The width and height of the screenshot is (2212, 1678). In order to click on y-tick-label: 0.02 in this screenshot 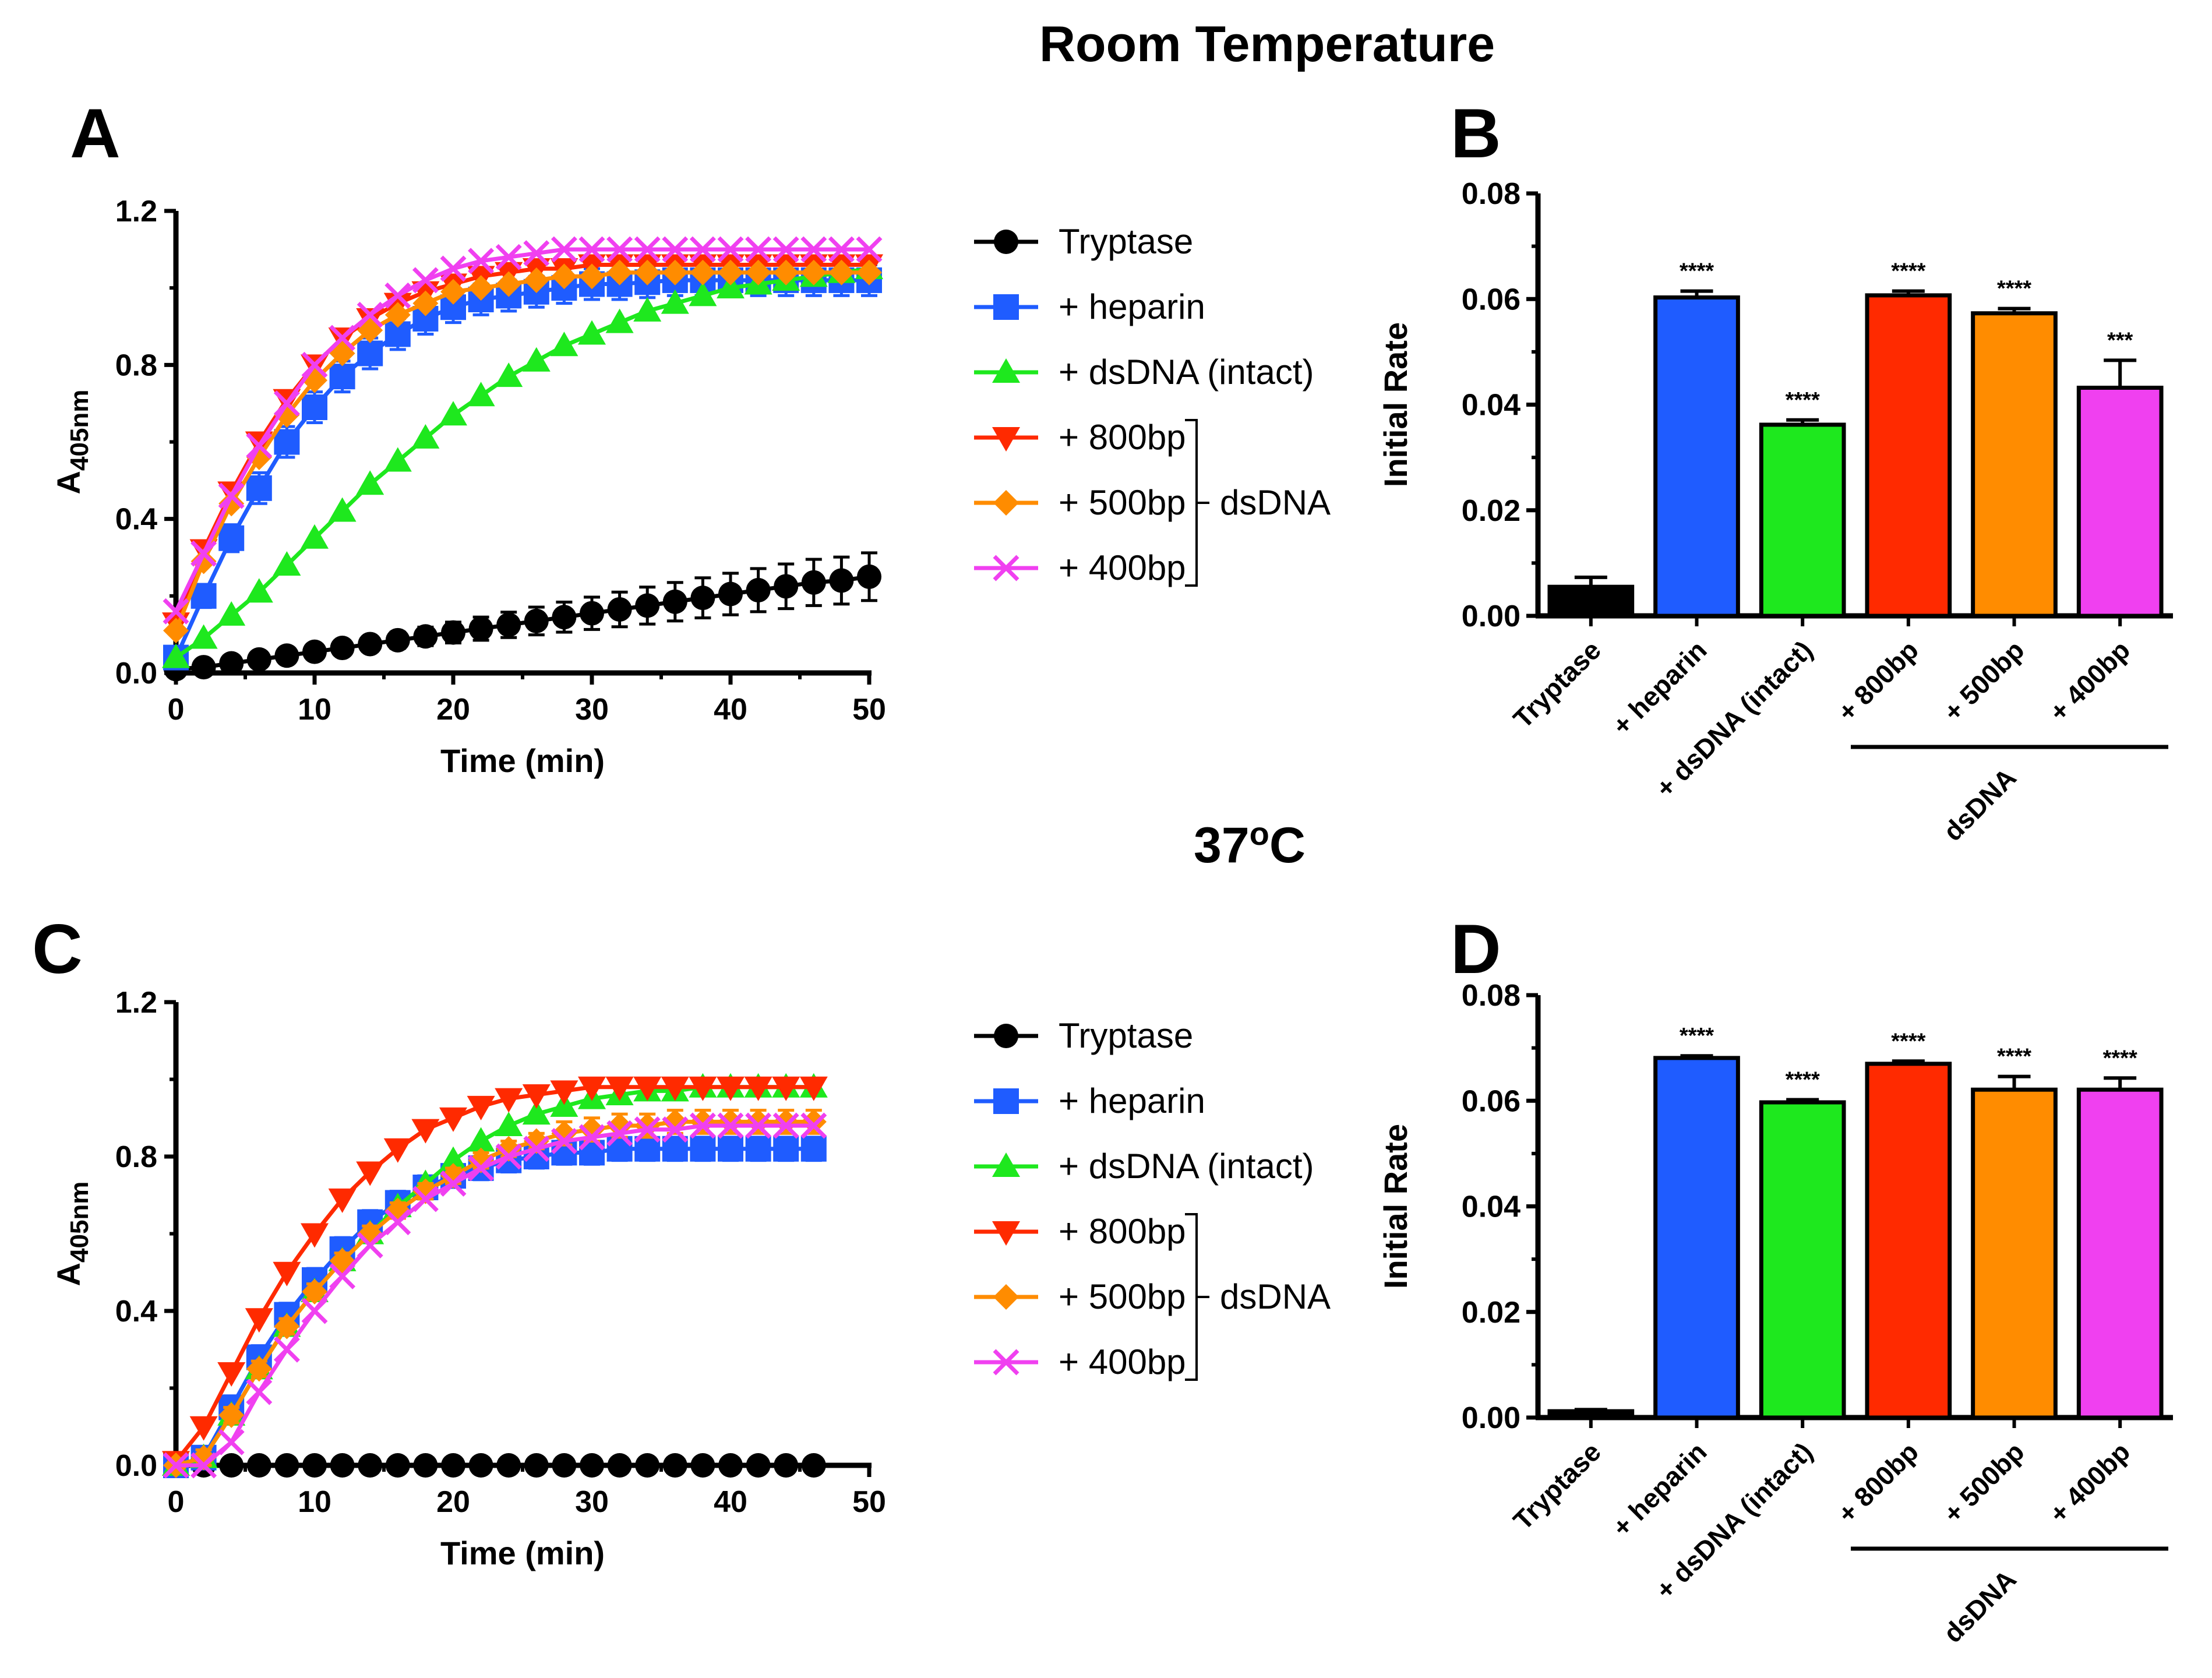, I will do `click(1491, 1313)`.